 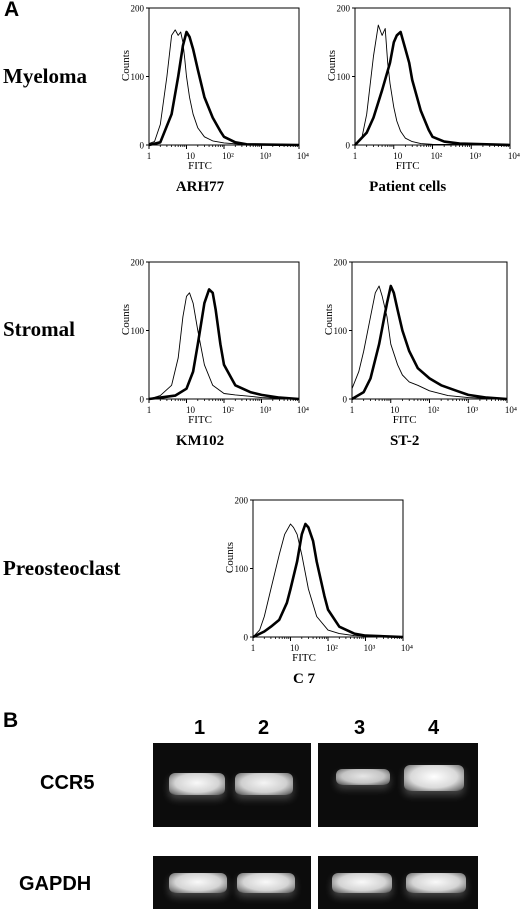 What do you see at coordinates (39, 329) in the screenshot?
I see `row-label-stromal: Stromal` at bounding box center [39, 329].